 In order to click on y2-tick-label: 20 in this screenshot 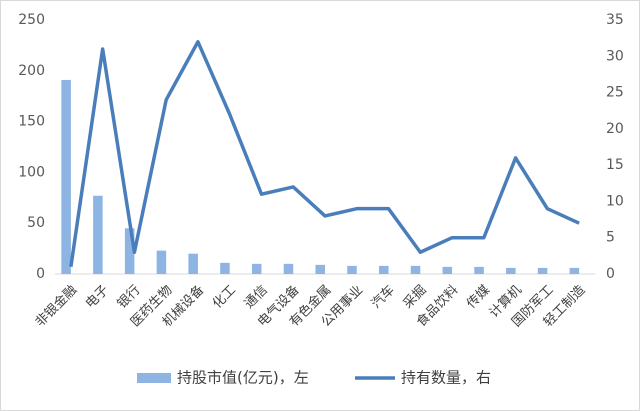, I will do `click(615, 129)`.